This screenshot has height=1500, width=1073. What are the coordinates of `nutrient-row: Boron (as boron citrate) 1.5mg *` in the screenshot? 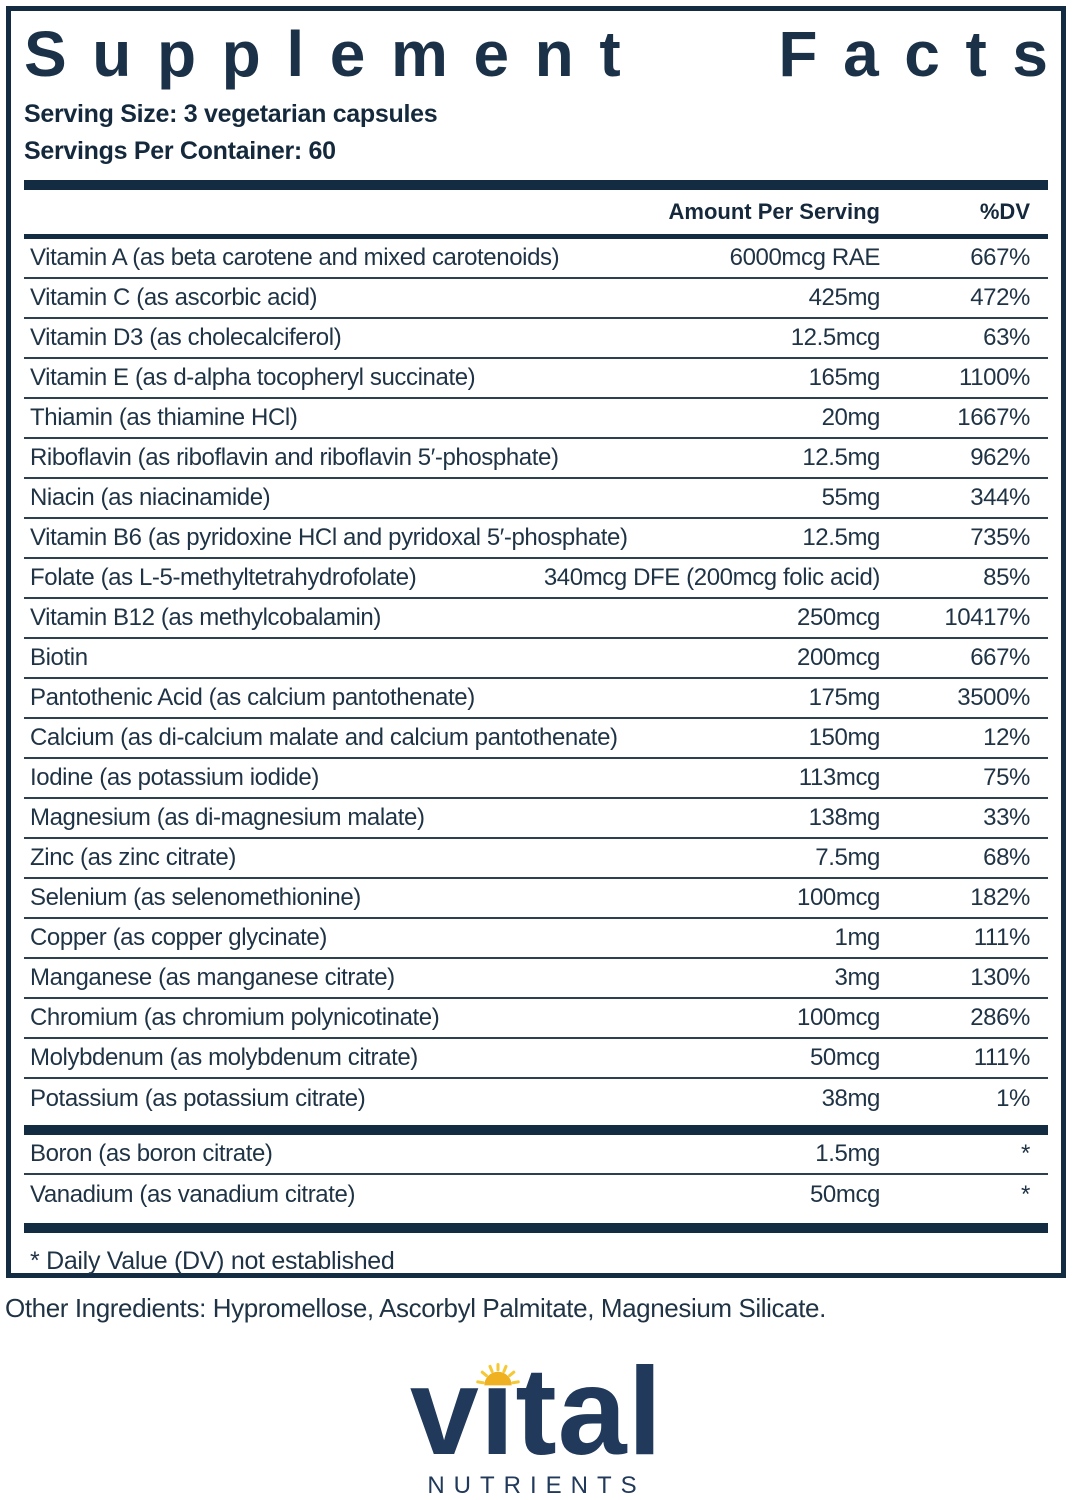 It's located at (536, 1155).